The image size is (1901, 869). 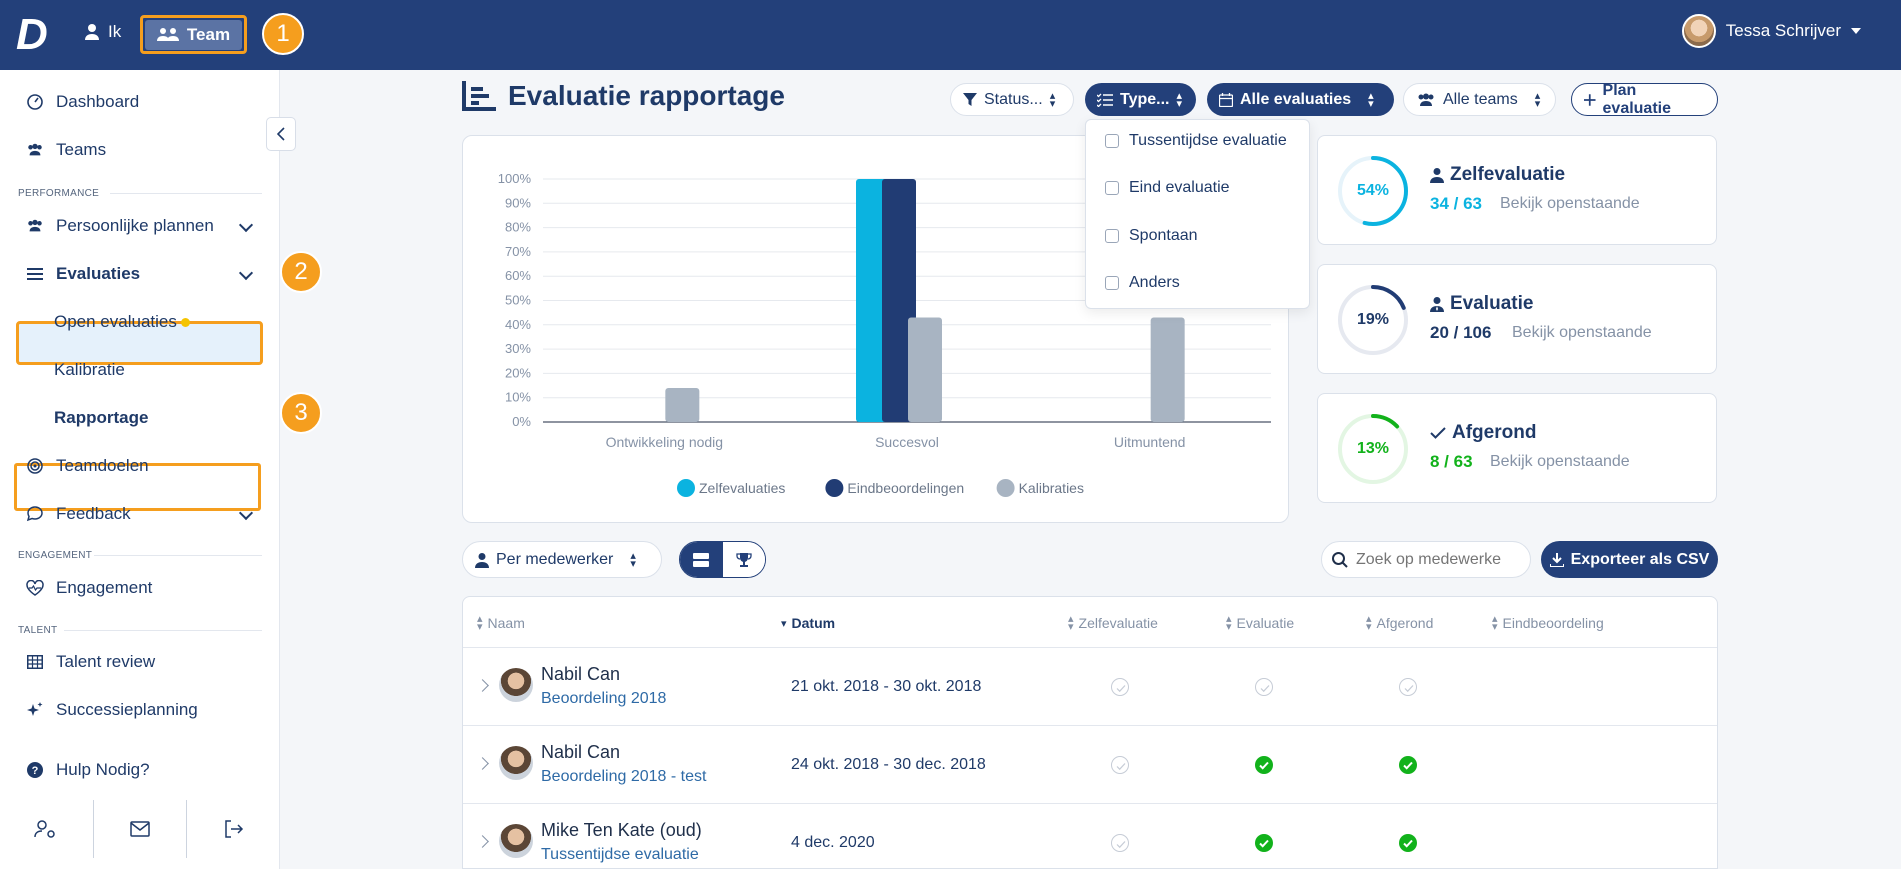 What do you see at coordinates (701, 559) in the screenshot?
I see `list-view-button` at bounding box center [701, 559].